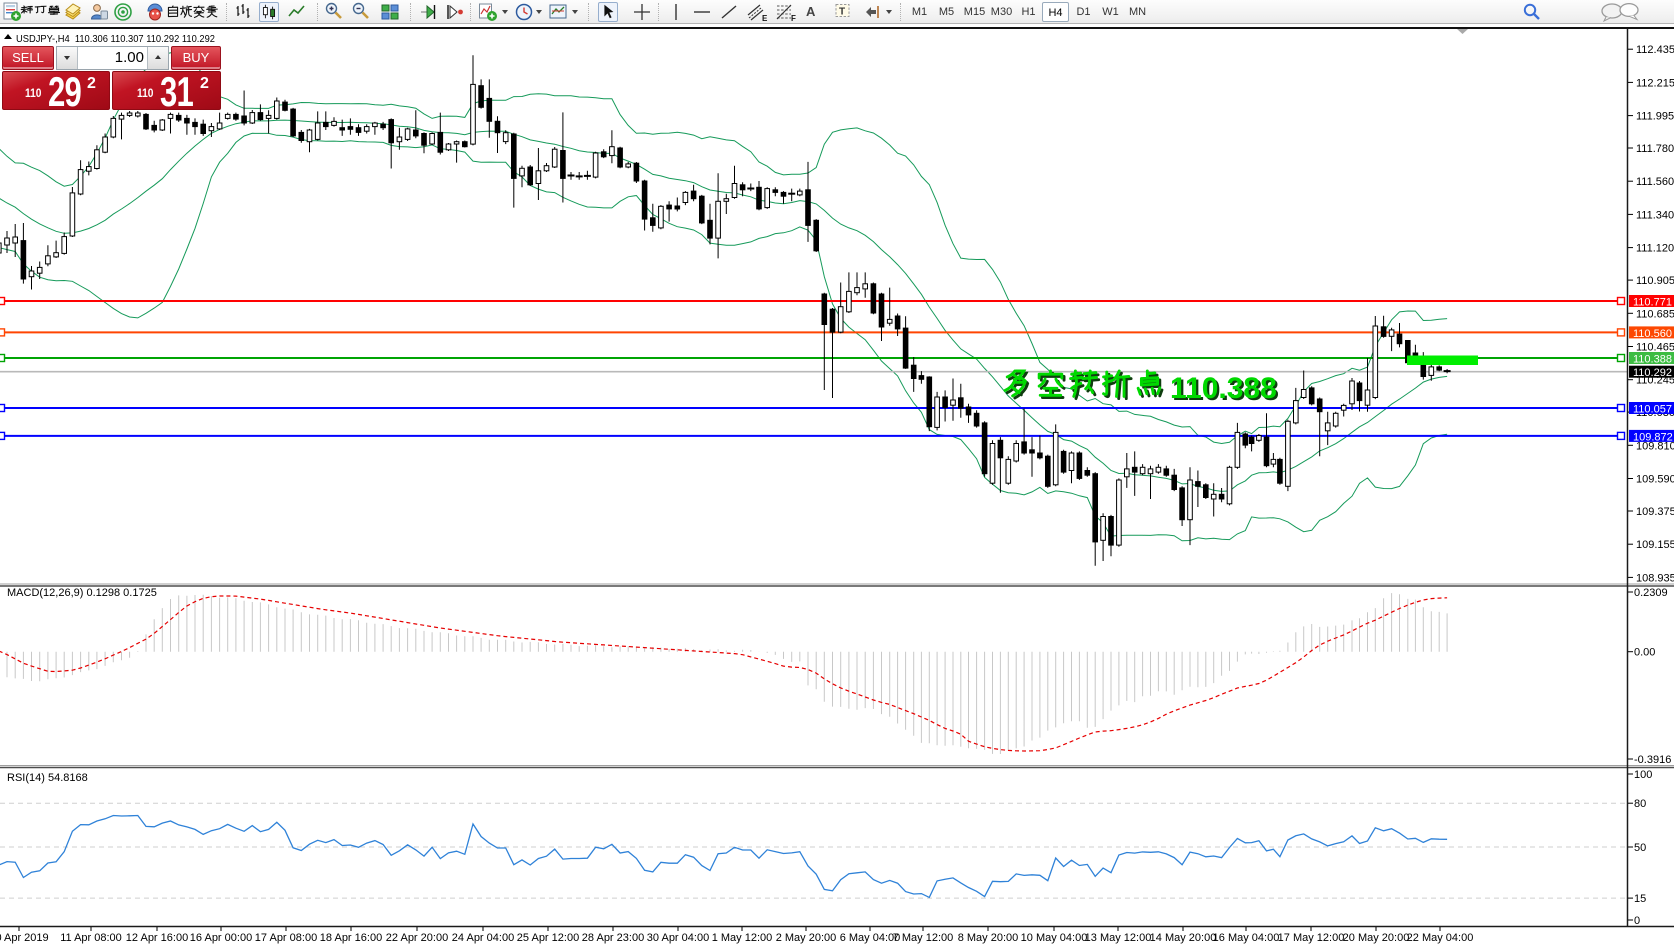 This screenshot has height=945, width=1674. What do you see at coordinates (1640, 804) in the screenshot?
I see `svg-text: 80` at bounding box center [1640, 804].